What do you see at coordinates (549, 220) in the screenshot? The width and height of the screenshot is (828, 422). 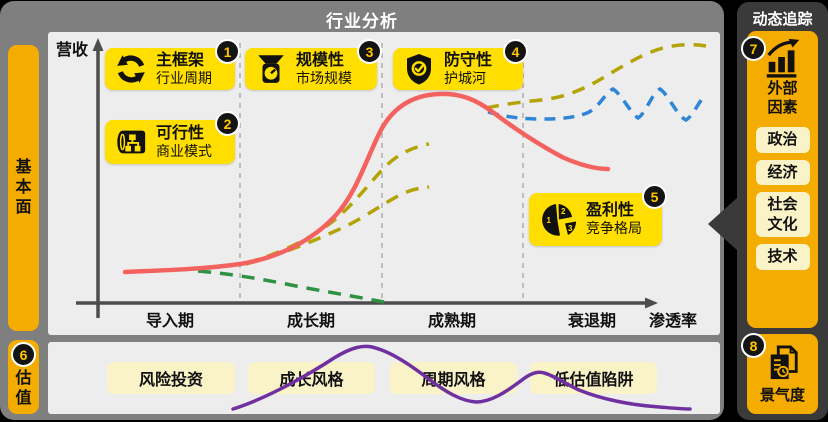 I see `pie-segment-1: 1` at bounding box center [549, 220].